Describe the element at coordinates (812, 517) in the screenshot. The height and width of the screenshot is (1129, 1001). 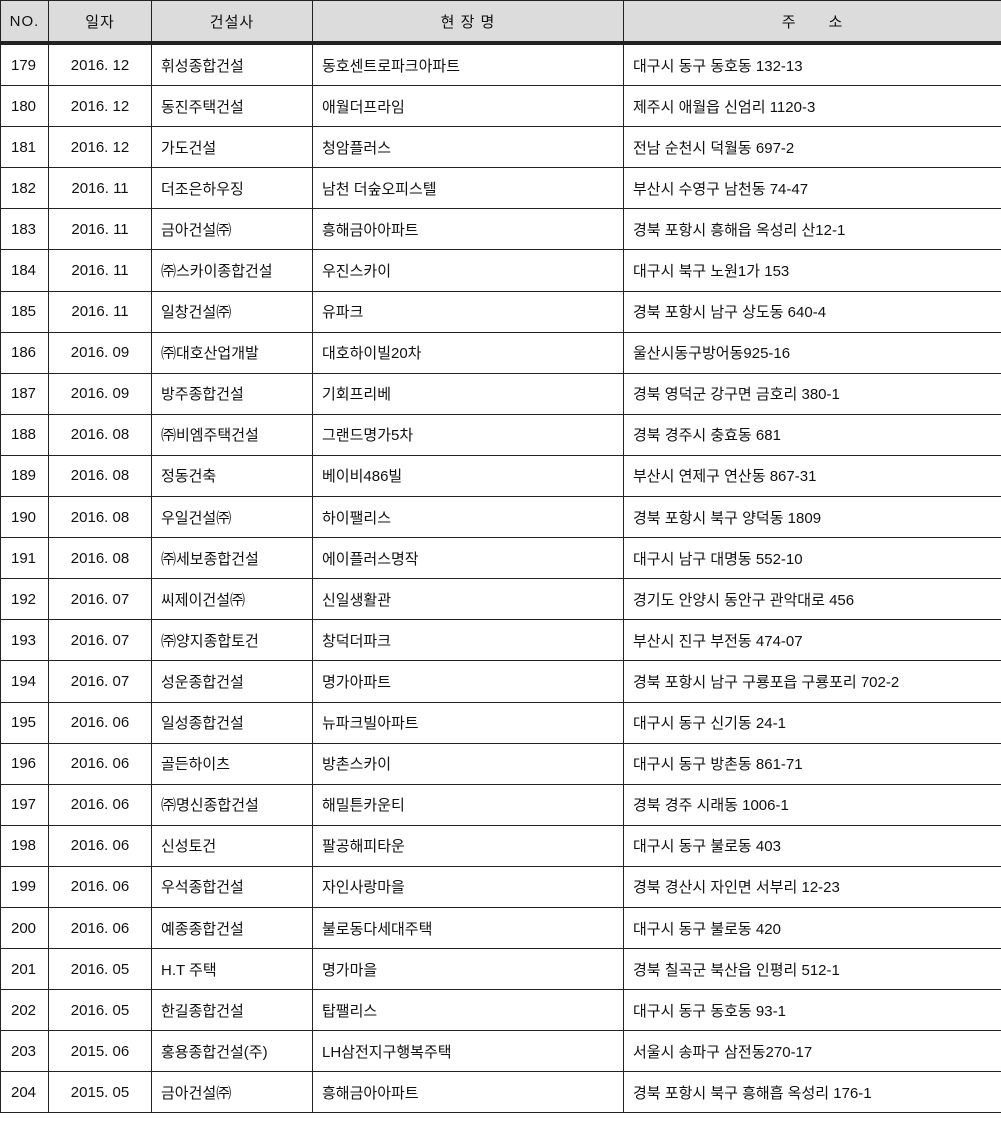
I see `cell-address: 경북 포항시 북구 양덕동 1809` at that location.